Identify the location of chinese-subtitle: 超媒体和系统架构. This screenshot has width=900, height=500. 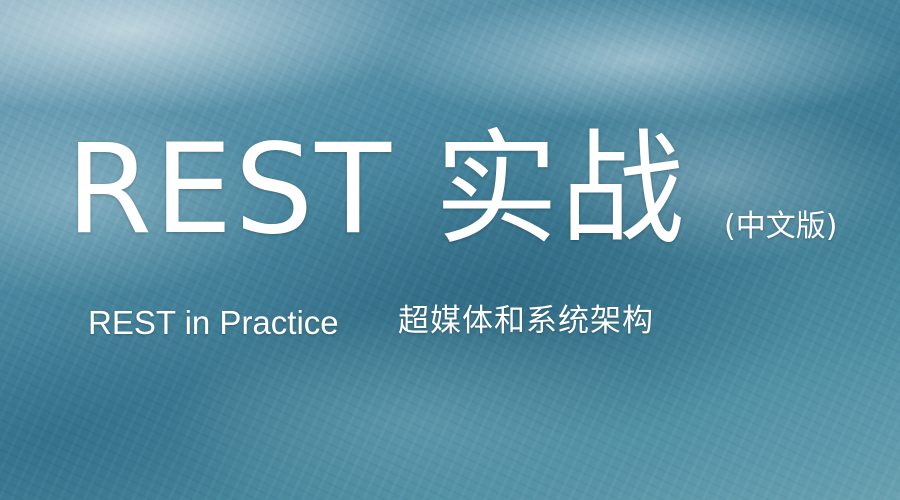
(526, 321).